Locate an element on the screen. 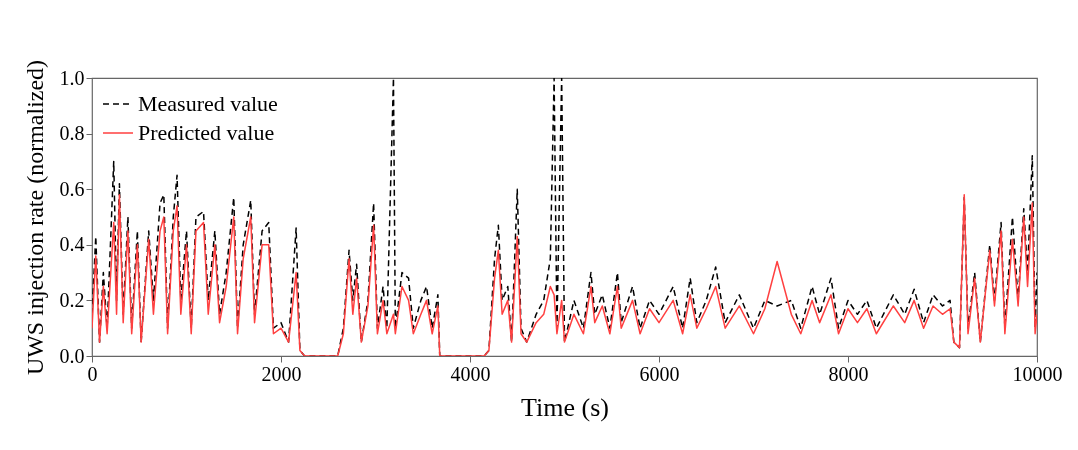  y-tick-label: 0.4 is located at coordinates (72, 244).